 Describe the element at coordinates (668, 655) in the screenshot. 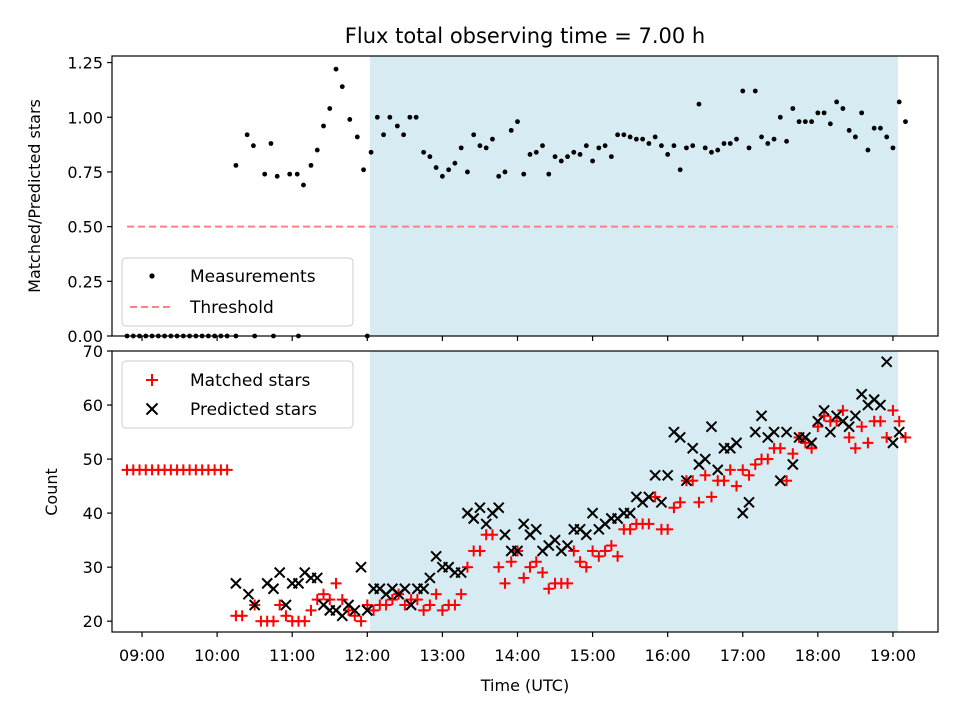

I see `x-tick-label: 16:00` at that location.